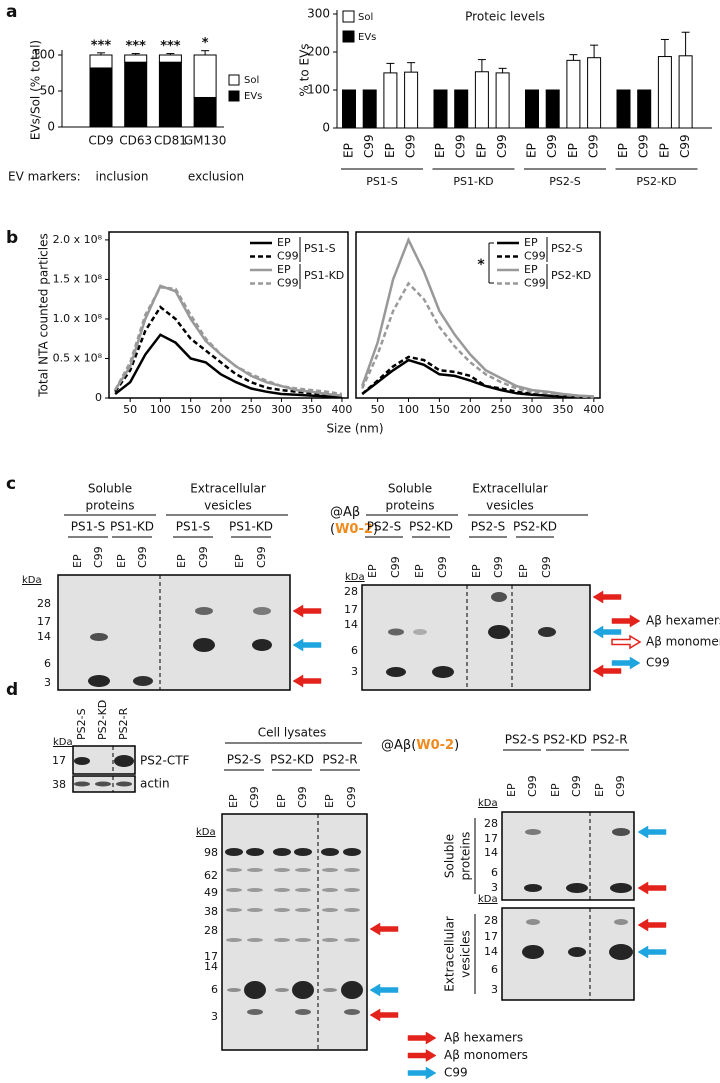 This screenshot has width=720, height=1083. What do you see at coordinates (683, 621) in the screenshot?
I see `legend-label: Aβ hexamers` at bounding box center [683, 621].